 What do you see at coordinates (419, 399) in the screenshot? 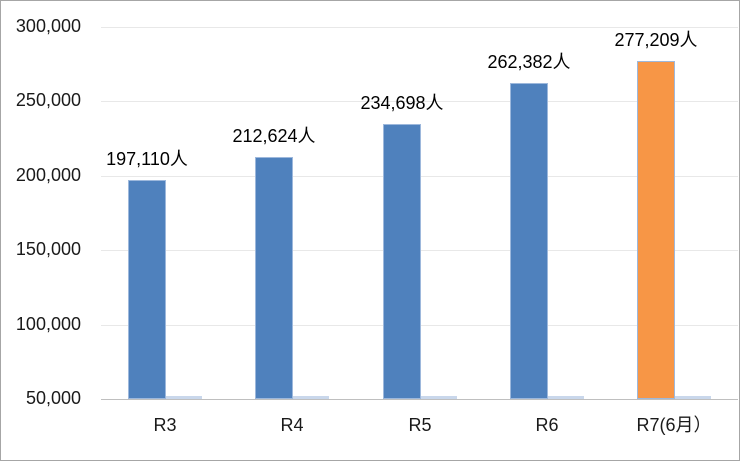
I see `x-axis-line` at bounding box center [419, 399].